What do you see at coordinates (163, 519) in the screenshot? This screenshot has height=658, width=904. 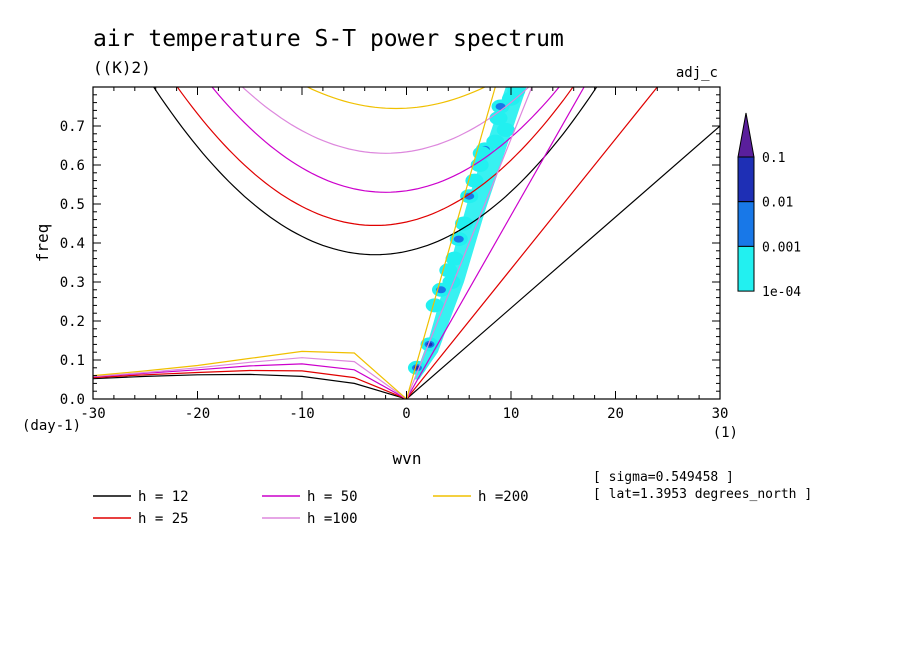 I see `legend-label: h = 25` at bounding box center [163, 519].